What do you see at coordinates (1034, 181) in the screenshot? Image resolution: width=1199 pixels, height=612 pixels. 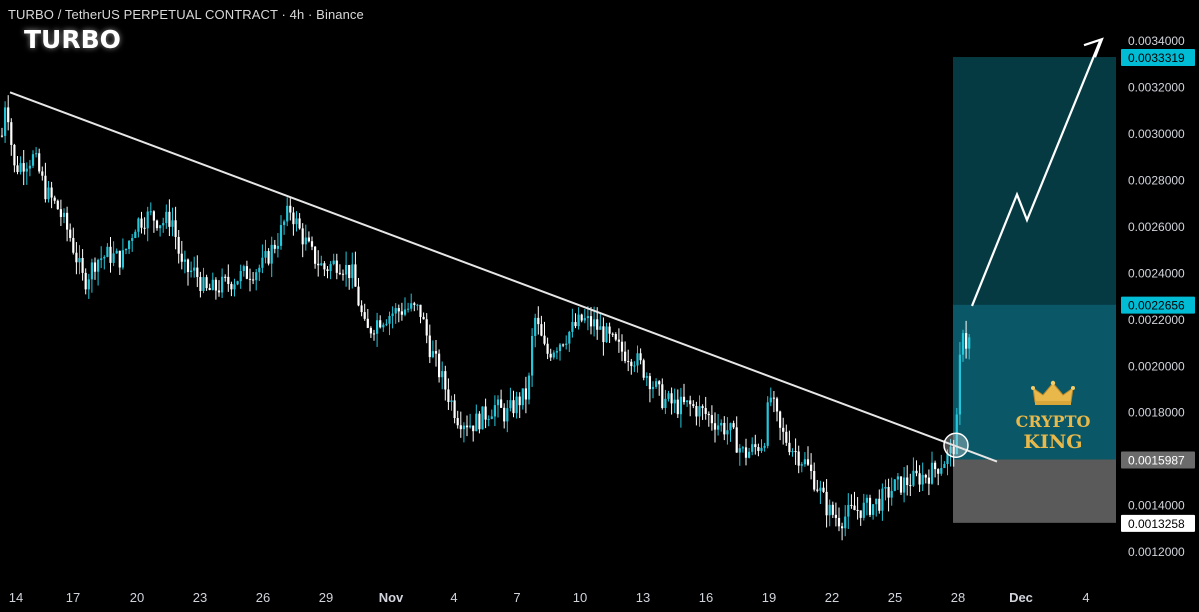 I see `target-zone-upper` at bounding box center [1034, 181].